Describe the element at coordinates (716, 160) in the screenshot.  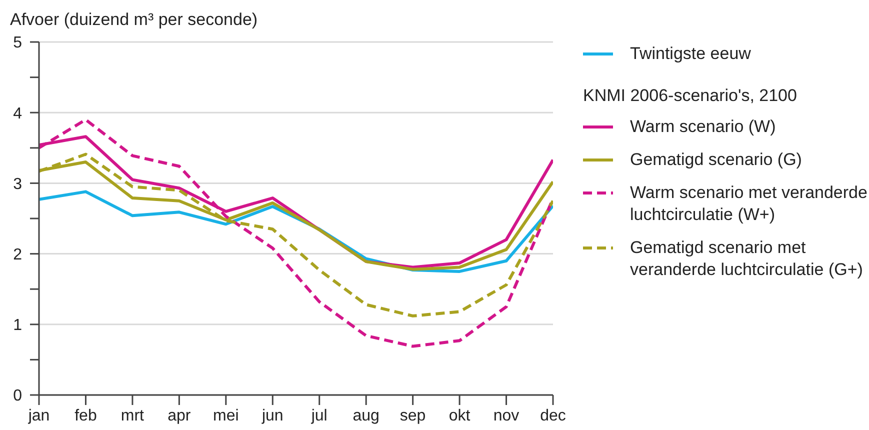
I see `legend-label: Gematigd scenario (G)` at that location.